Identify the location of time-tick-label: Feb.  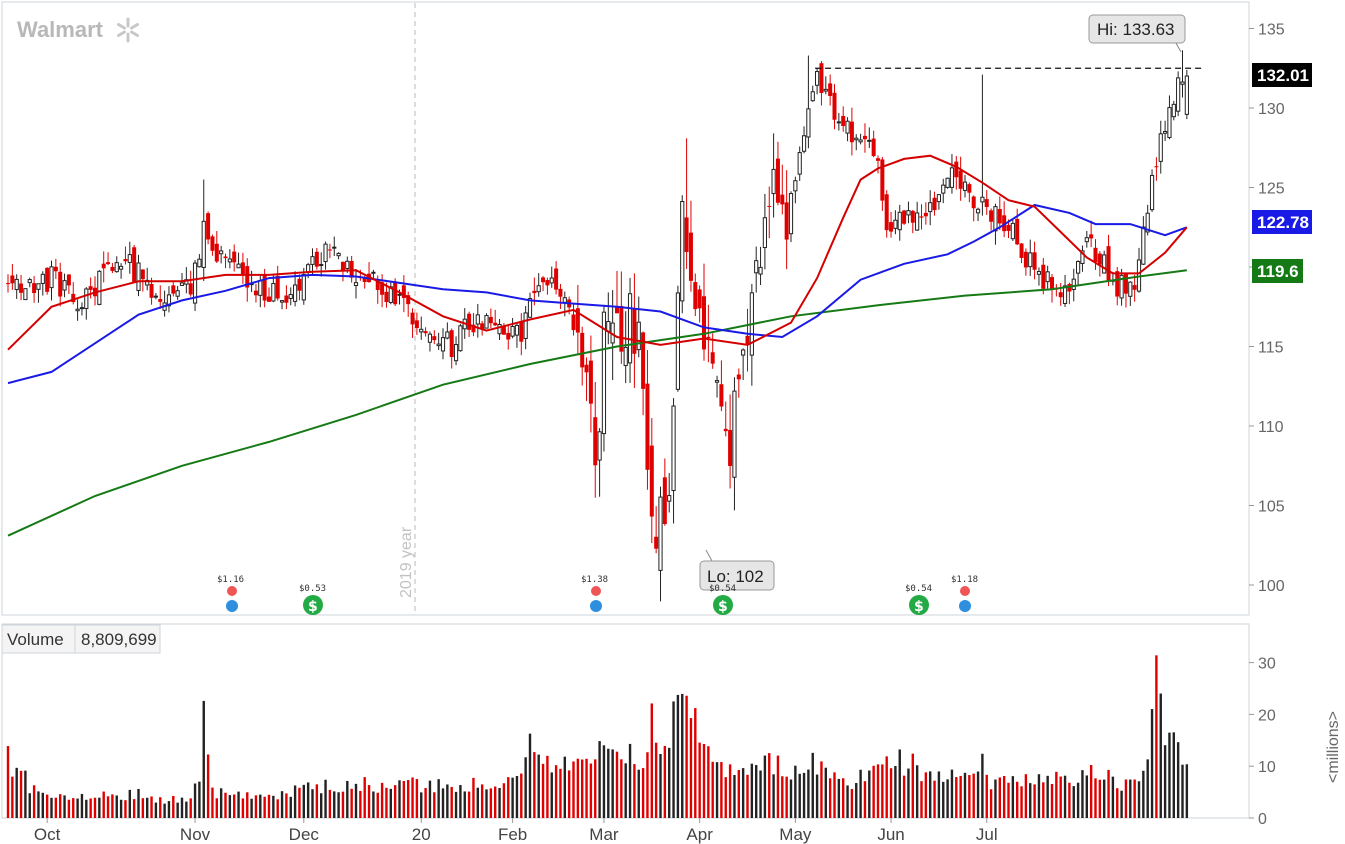
(512, 834).